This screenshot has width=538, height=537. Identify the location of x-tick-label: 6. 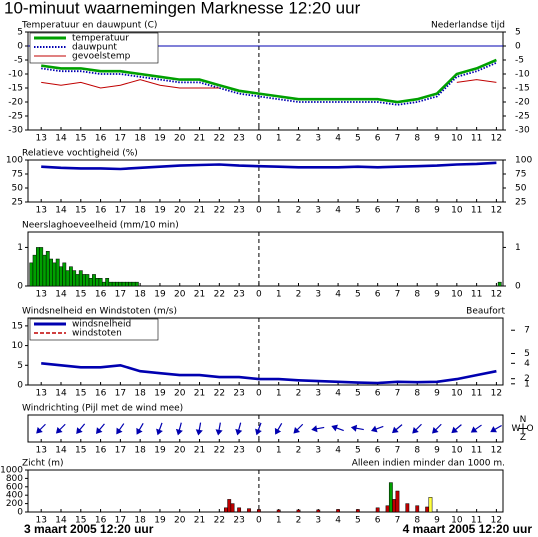
(378, 295).